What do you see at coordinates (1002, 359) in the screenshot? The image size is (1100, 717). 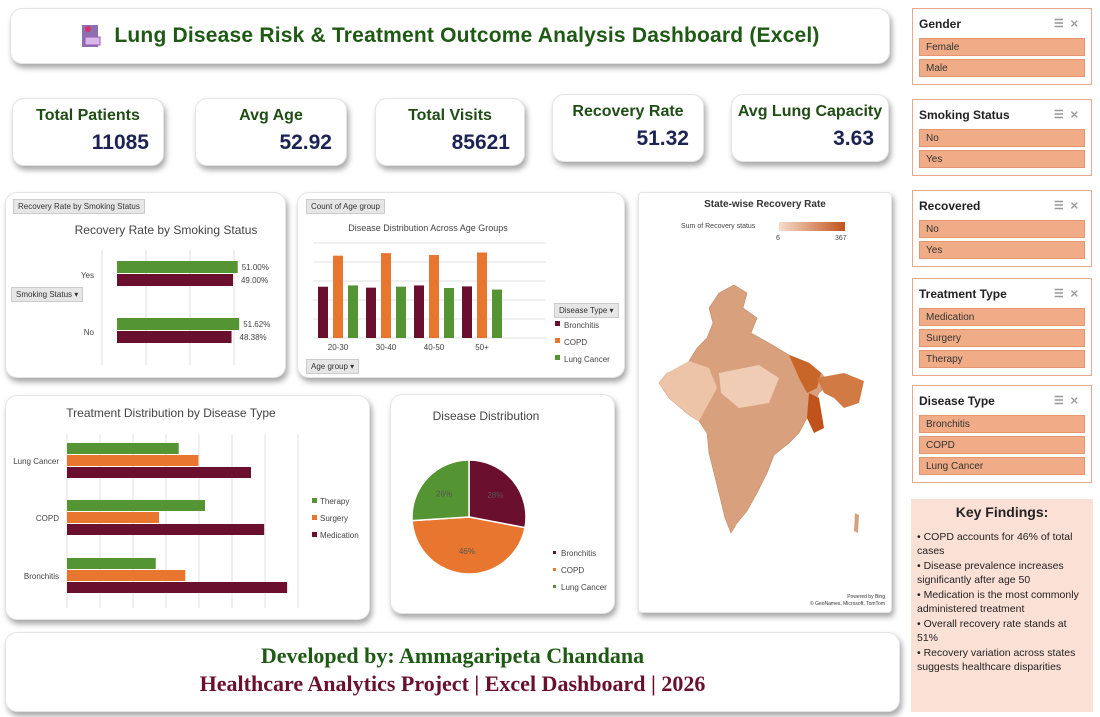 I see `slicer-item: Therapy` at bounding box center [1002, 359].